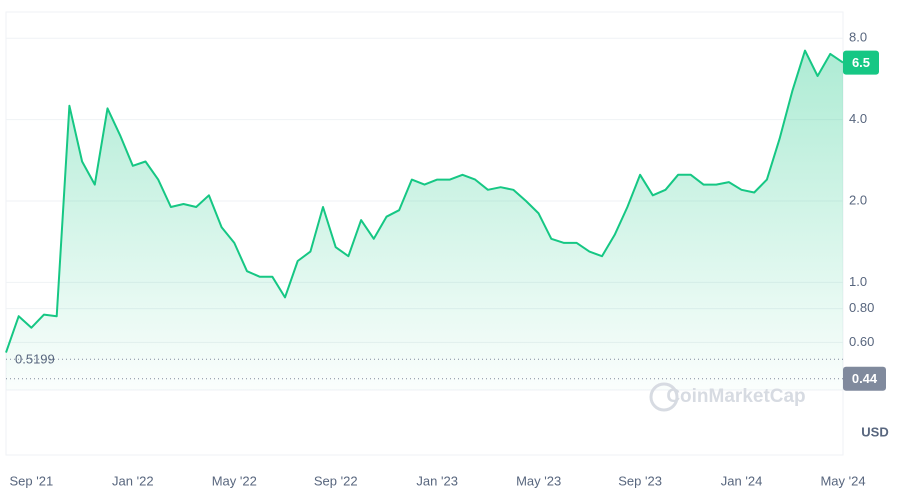 This screenshot has height=504, width=900. I want to click on x-tick-label: Jan '23, so click(437, 480).